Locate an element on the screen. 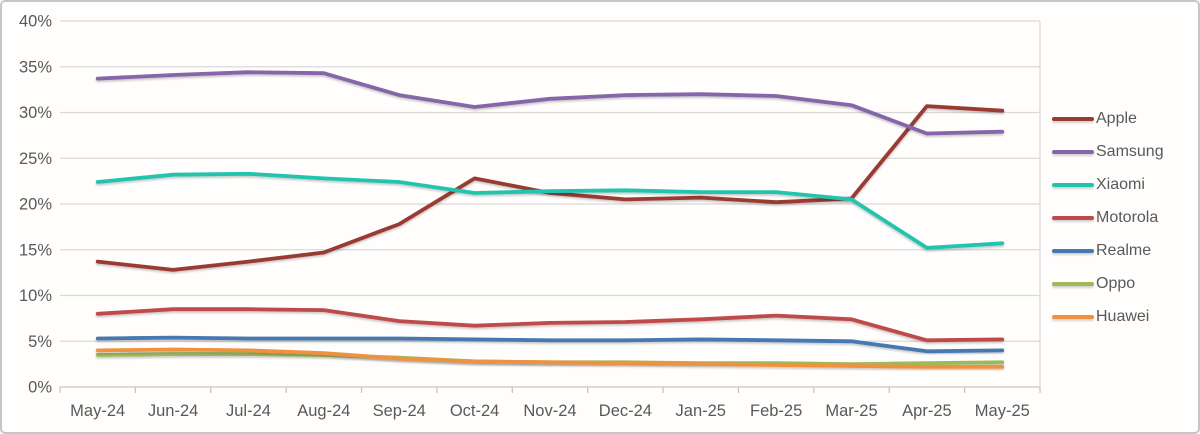 This screenshot has height=434, width=1200. series-line-samsung is located at coordinates (550, 103).